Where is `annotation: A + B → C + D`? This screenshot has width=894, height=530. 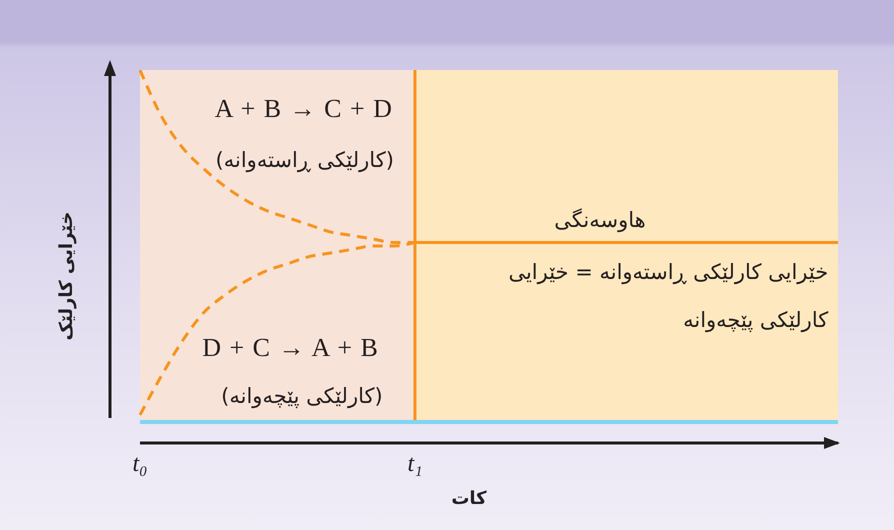
annotation: A + B → C + D is located at coordinates (303, 108).